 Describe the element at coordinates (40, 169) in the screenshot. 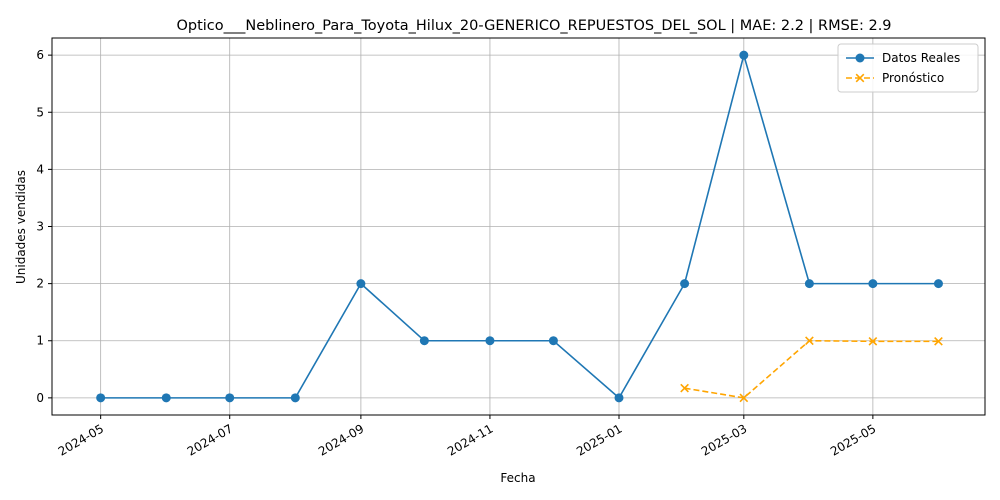

I see `y-tick-label: 4` at that location.